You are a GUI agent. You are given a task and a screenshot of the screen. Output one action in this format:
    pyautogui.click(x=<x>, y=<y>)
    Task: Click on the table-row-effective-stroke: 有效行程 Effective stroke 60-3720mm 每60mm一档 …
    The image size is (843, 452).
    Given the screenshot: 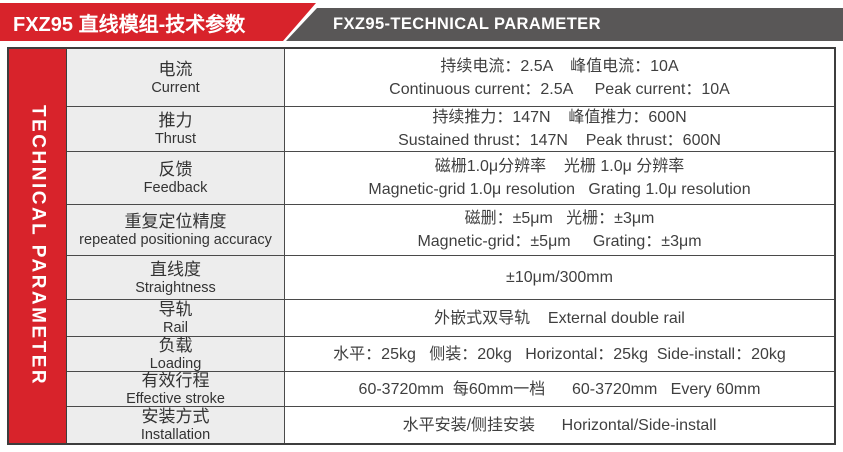 What is the action you would take?
    pyautogui.click(x=450, y=389)
    